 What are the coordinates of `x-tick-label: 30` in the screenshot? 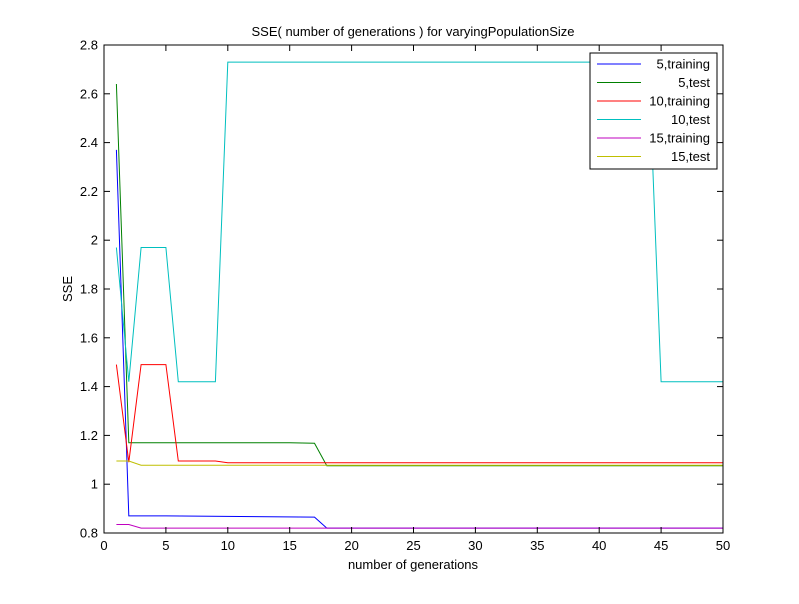 It's located at (475, 545).